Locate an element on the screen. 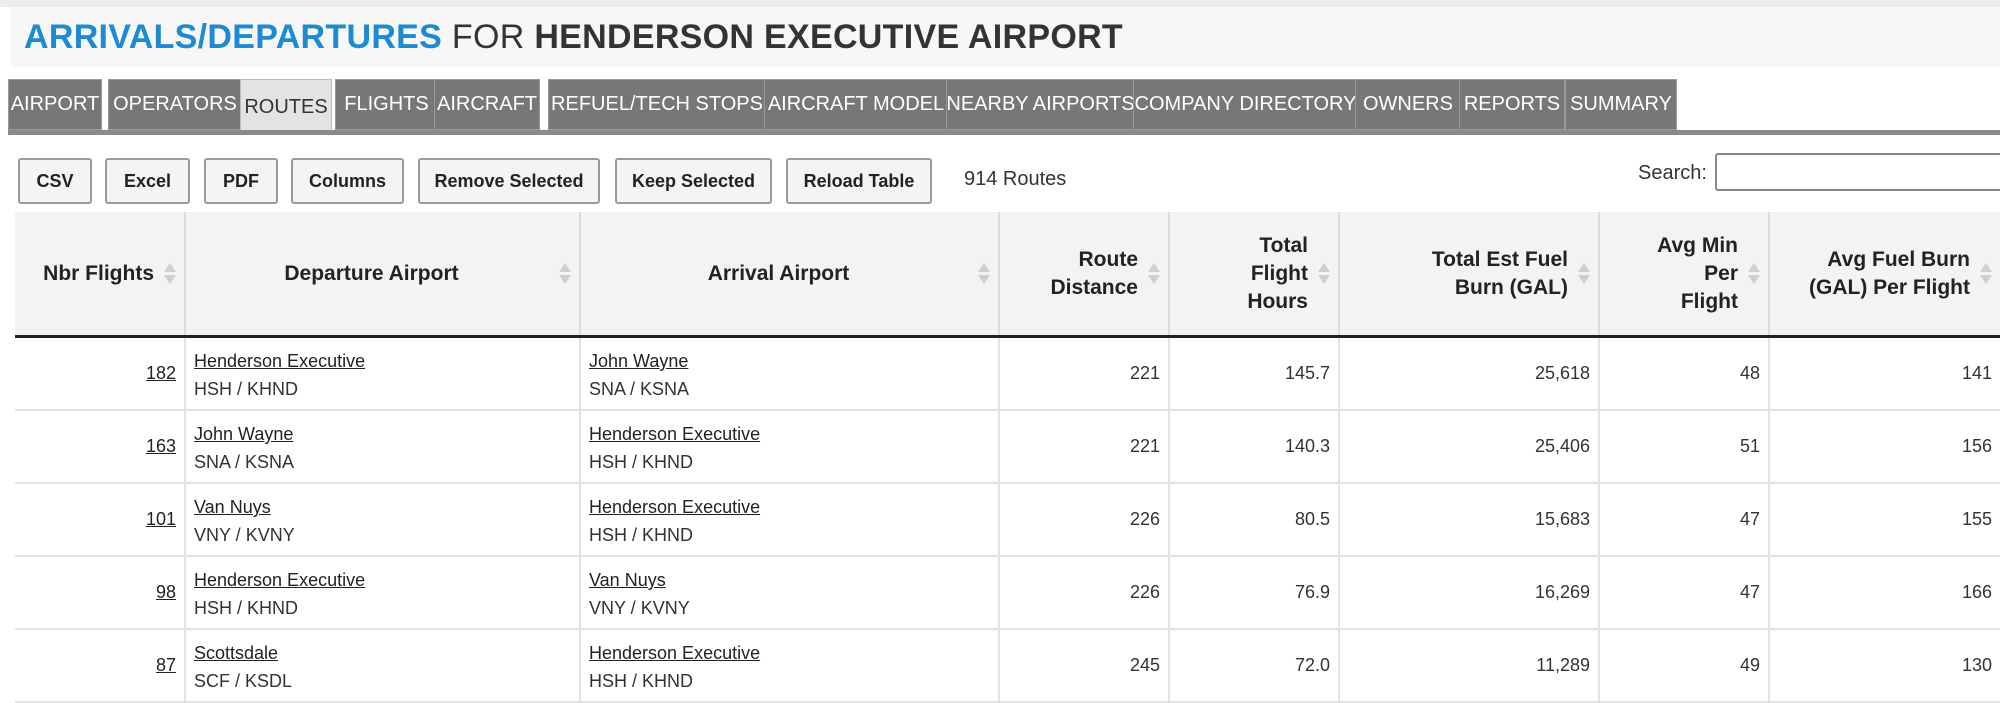  flights-link: 182 is located at coordinates (160, 373).